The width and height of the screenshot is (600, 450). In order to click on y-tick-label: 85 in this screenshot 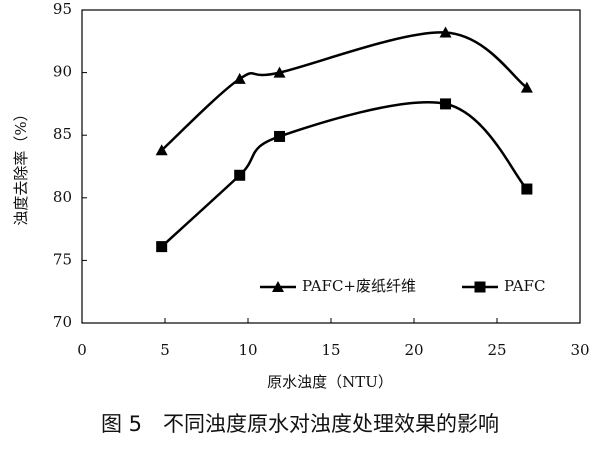, I will do `click(62, 134)`.